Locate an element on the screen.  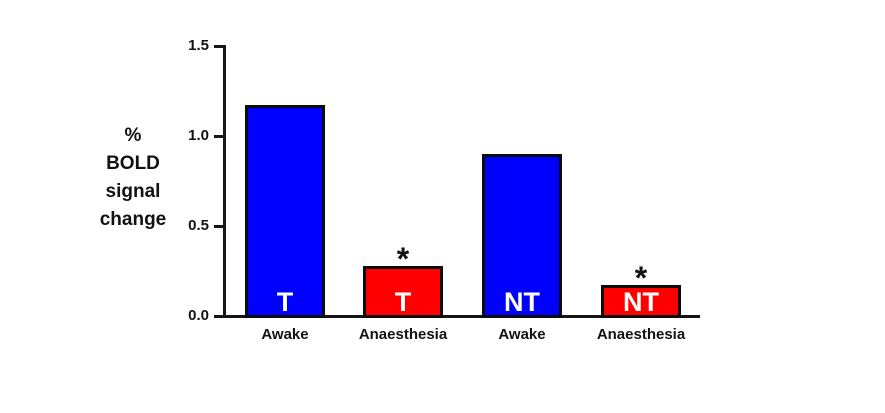
y-axis-title: % BOLD signal change is located at coordinates (133, 177).